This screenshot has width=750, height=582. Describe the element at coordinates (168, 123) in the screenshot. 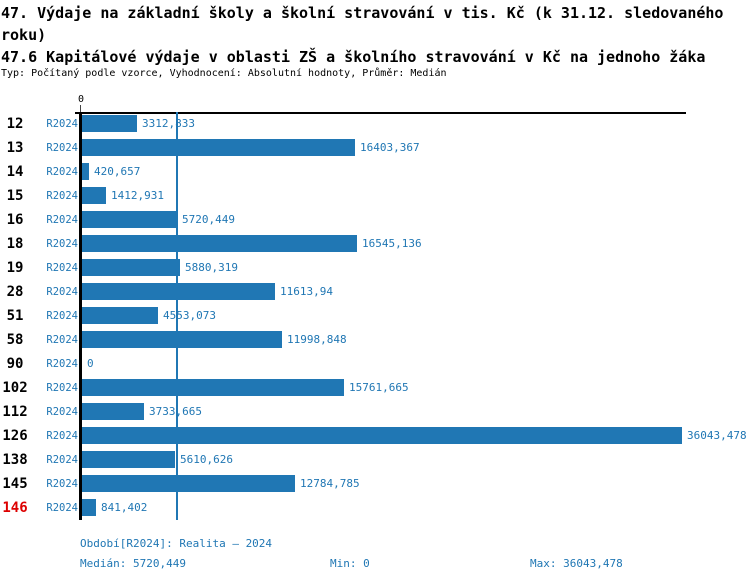

I see `bar-value-label: 3312,833` at that location.